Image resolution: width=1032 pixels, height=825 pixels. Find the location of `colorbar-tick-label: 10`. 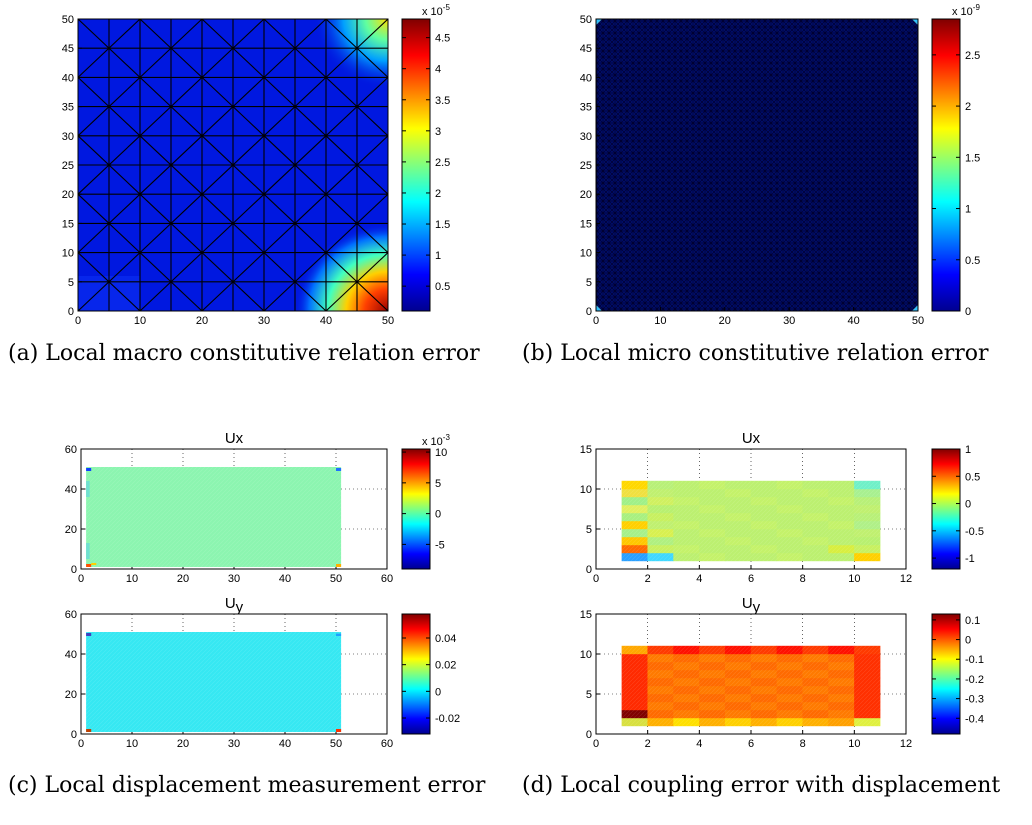

colorbar-tick-label: 10 is located at coordinates (441, 453).